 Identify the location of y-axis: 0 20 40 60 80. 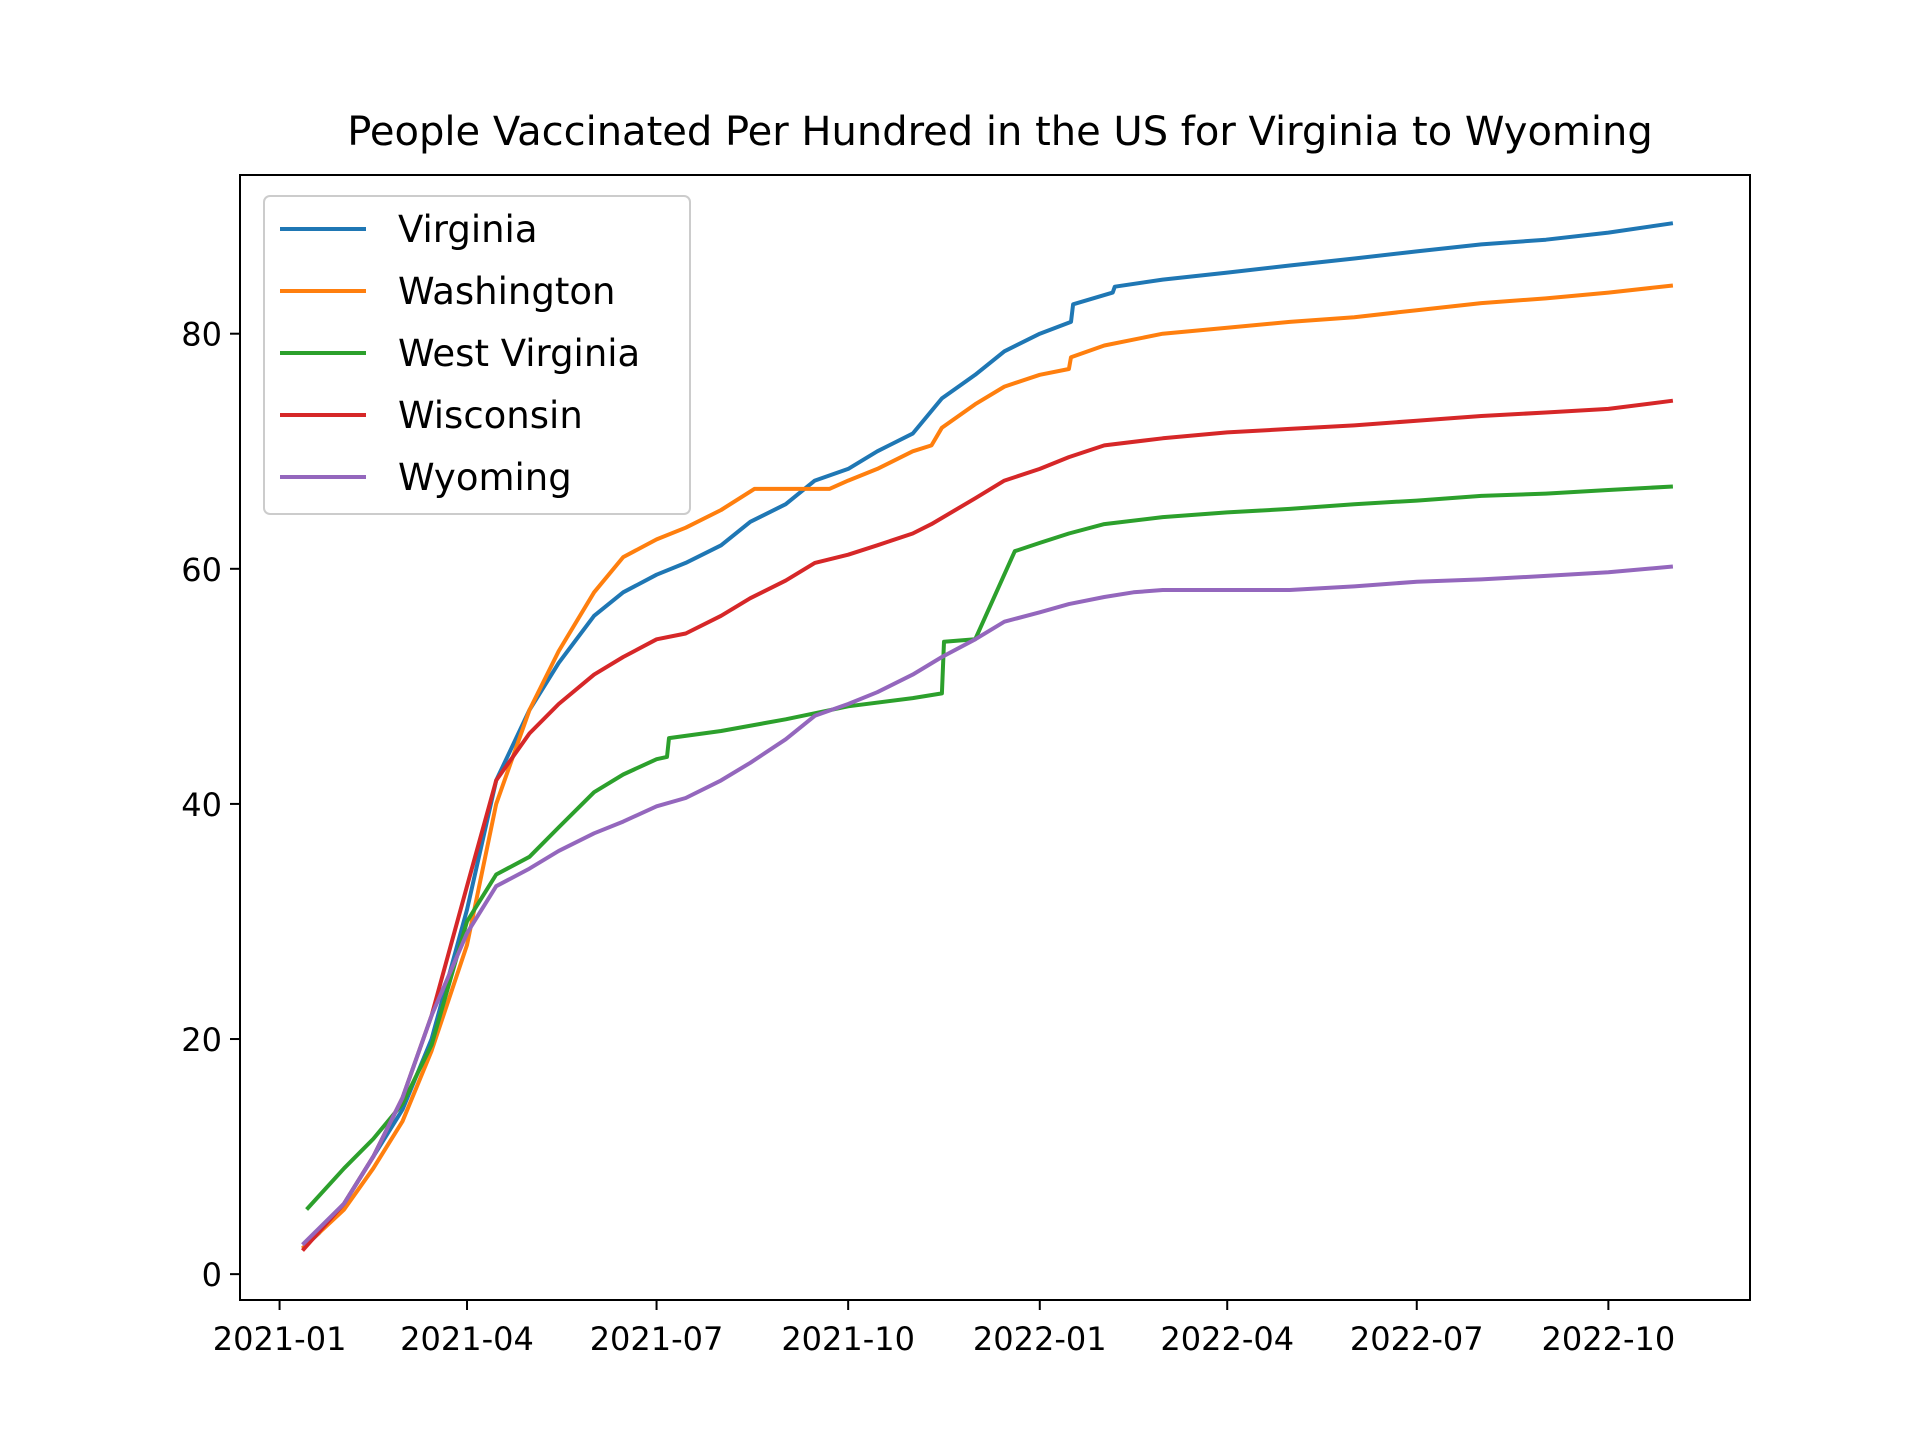
(210, 805).